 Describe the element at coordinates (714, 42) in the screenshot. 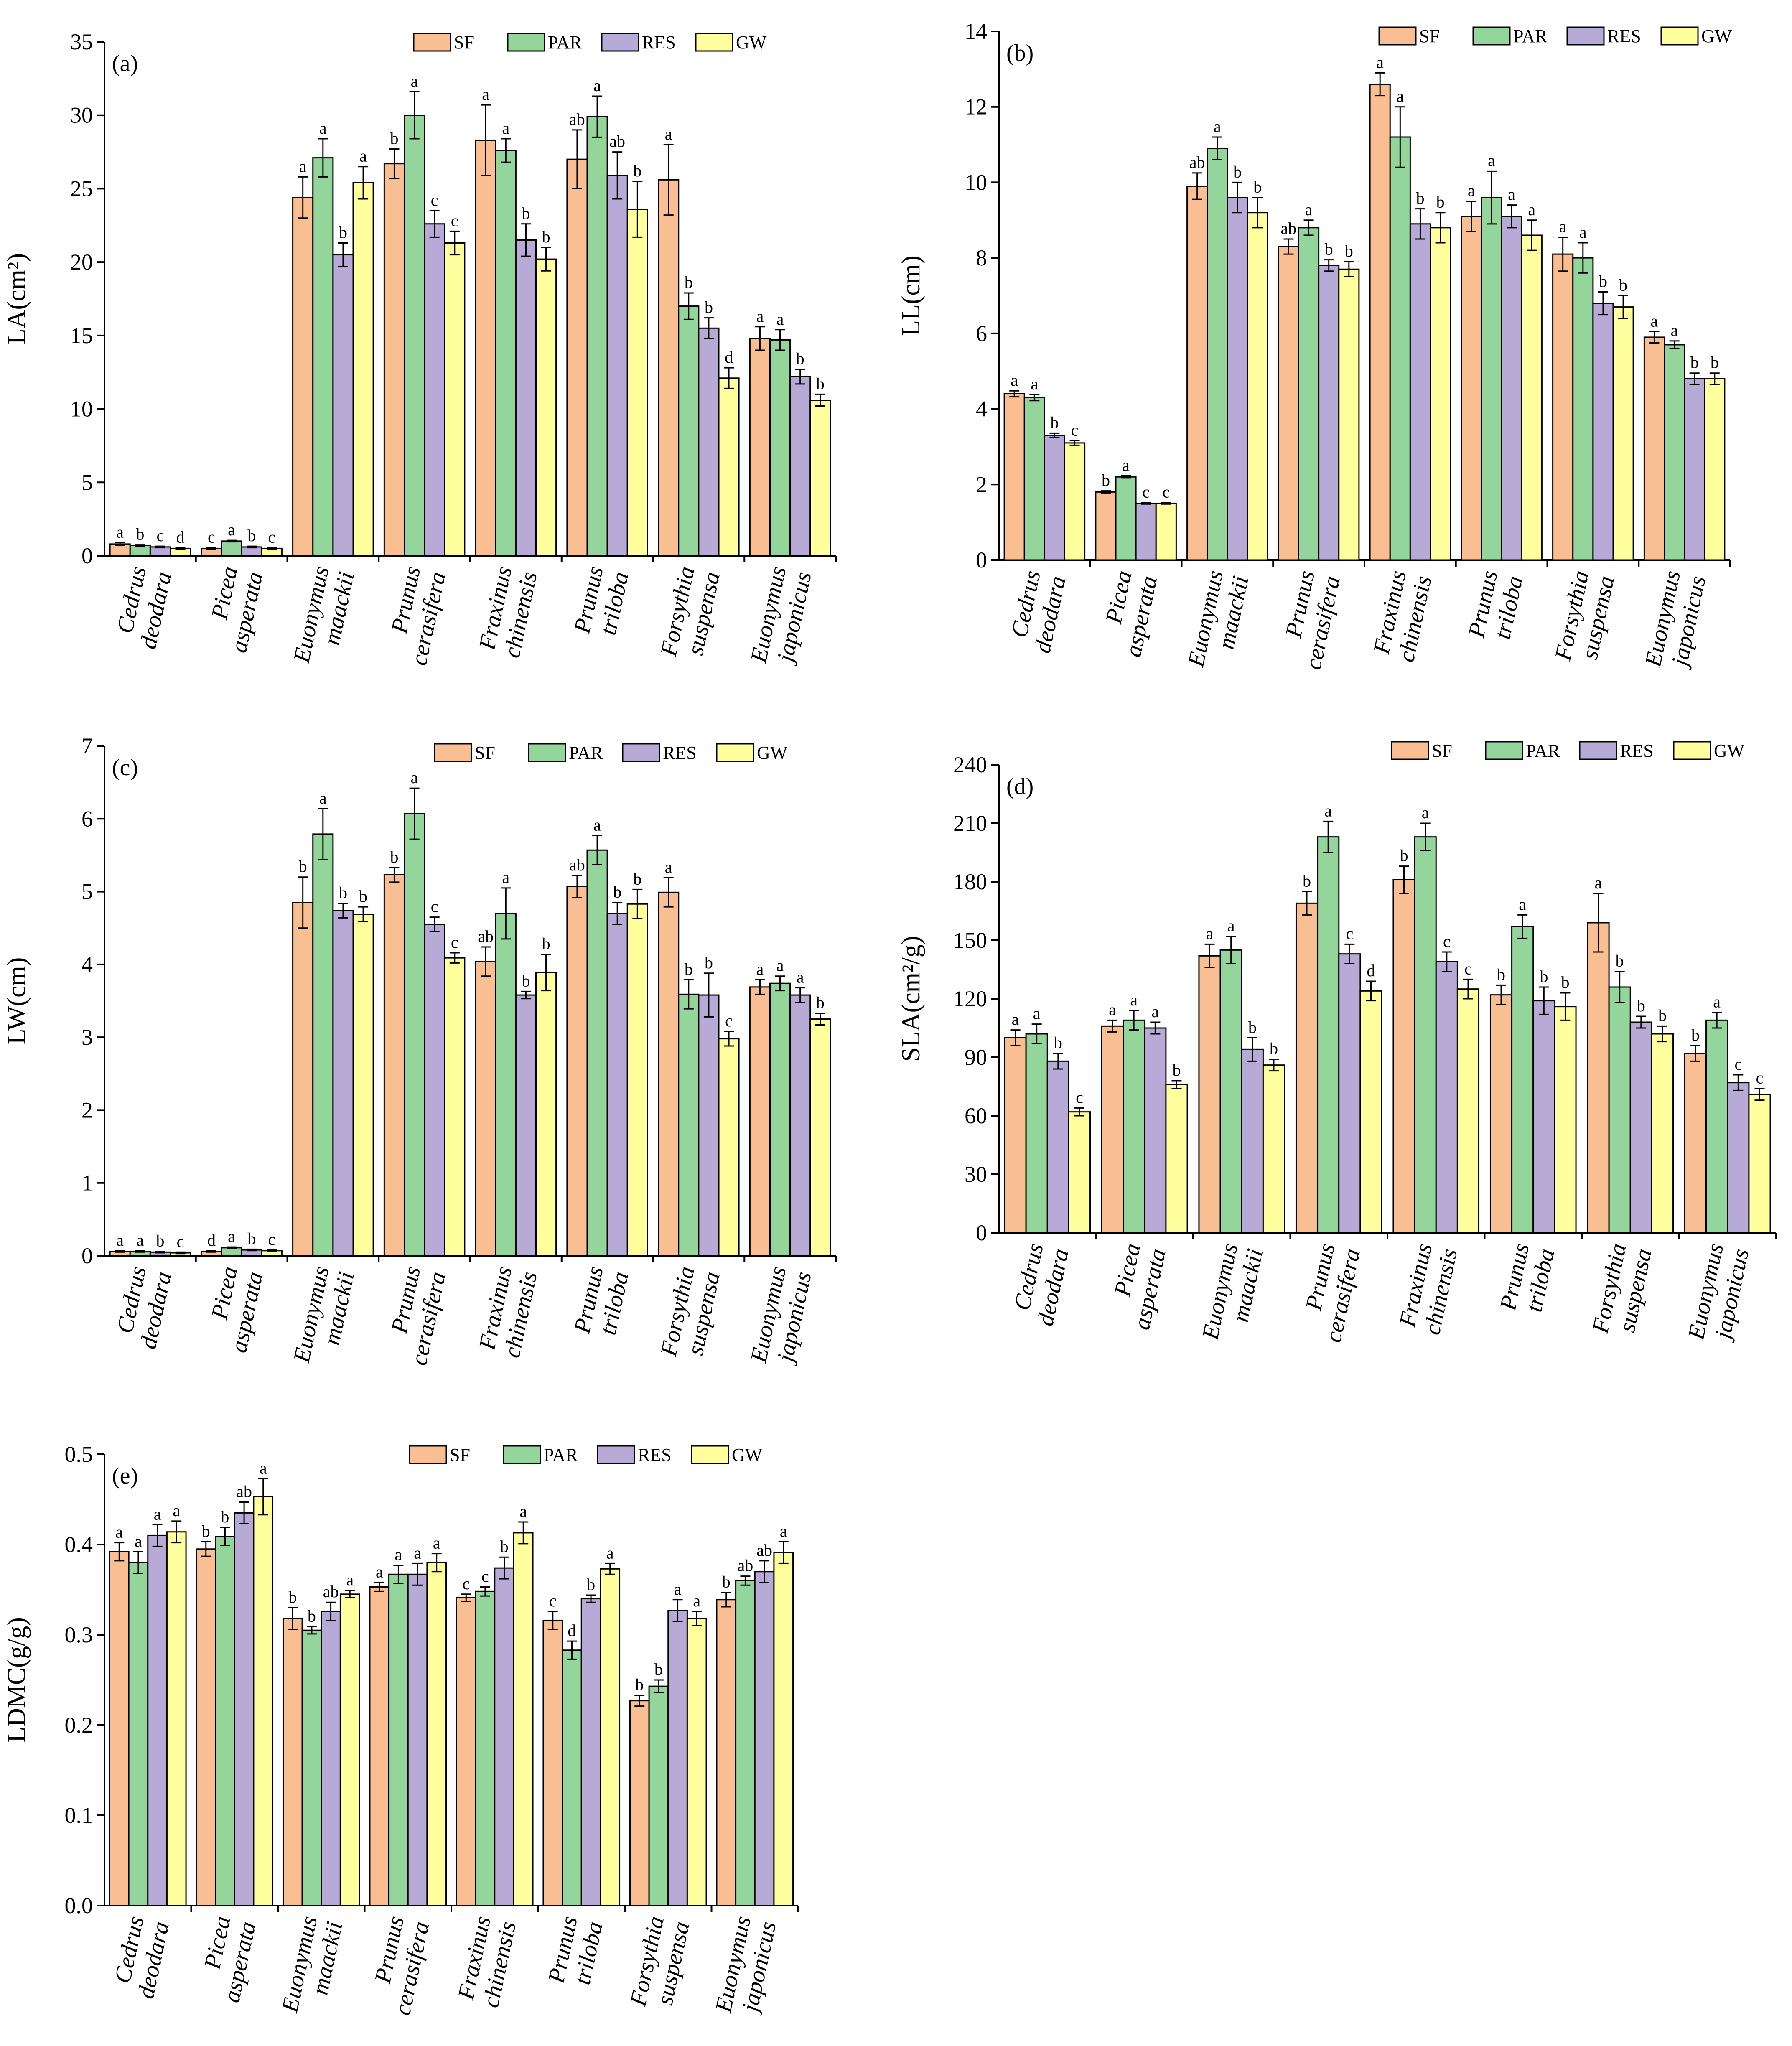

I see `legend-swatch-gw` at that location.